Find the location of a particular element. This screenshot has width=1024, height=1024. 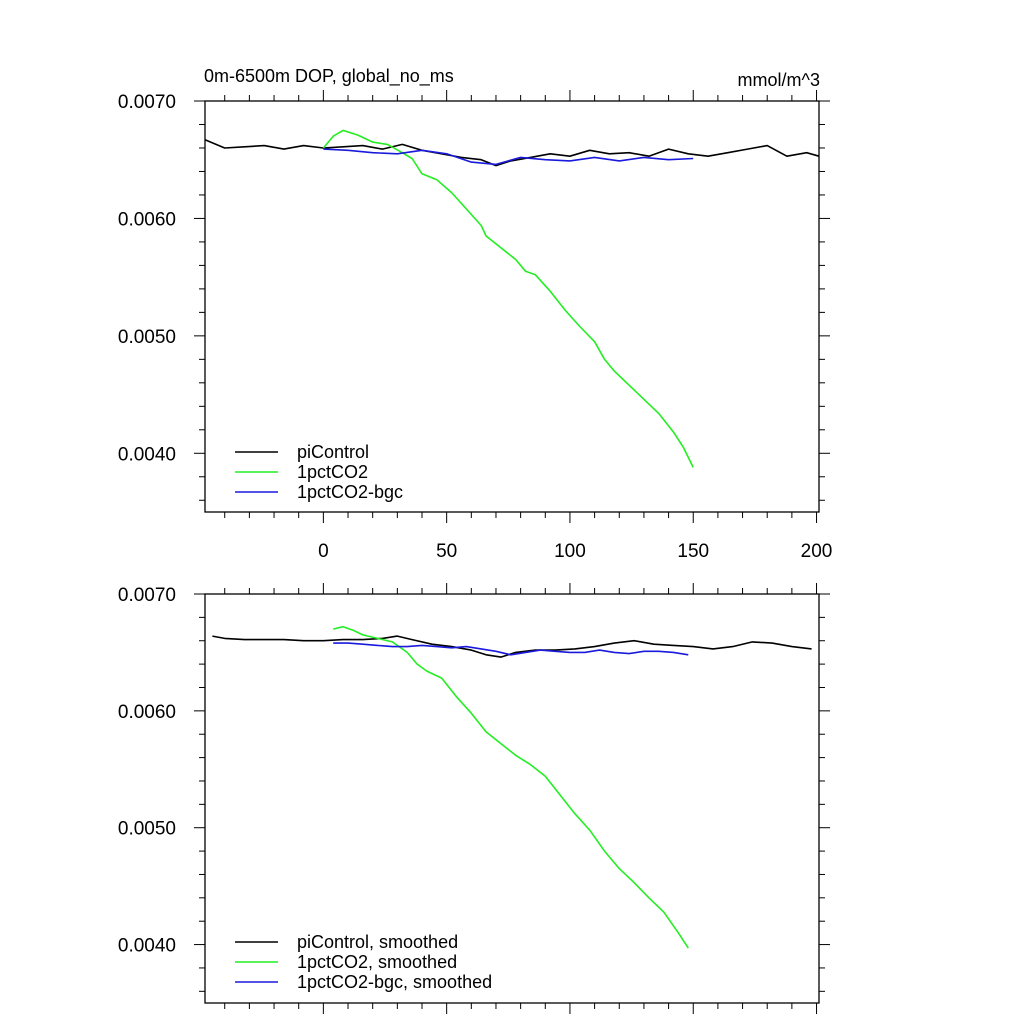

x-tick-label: 100 is located at coordinates (570, 551).